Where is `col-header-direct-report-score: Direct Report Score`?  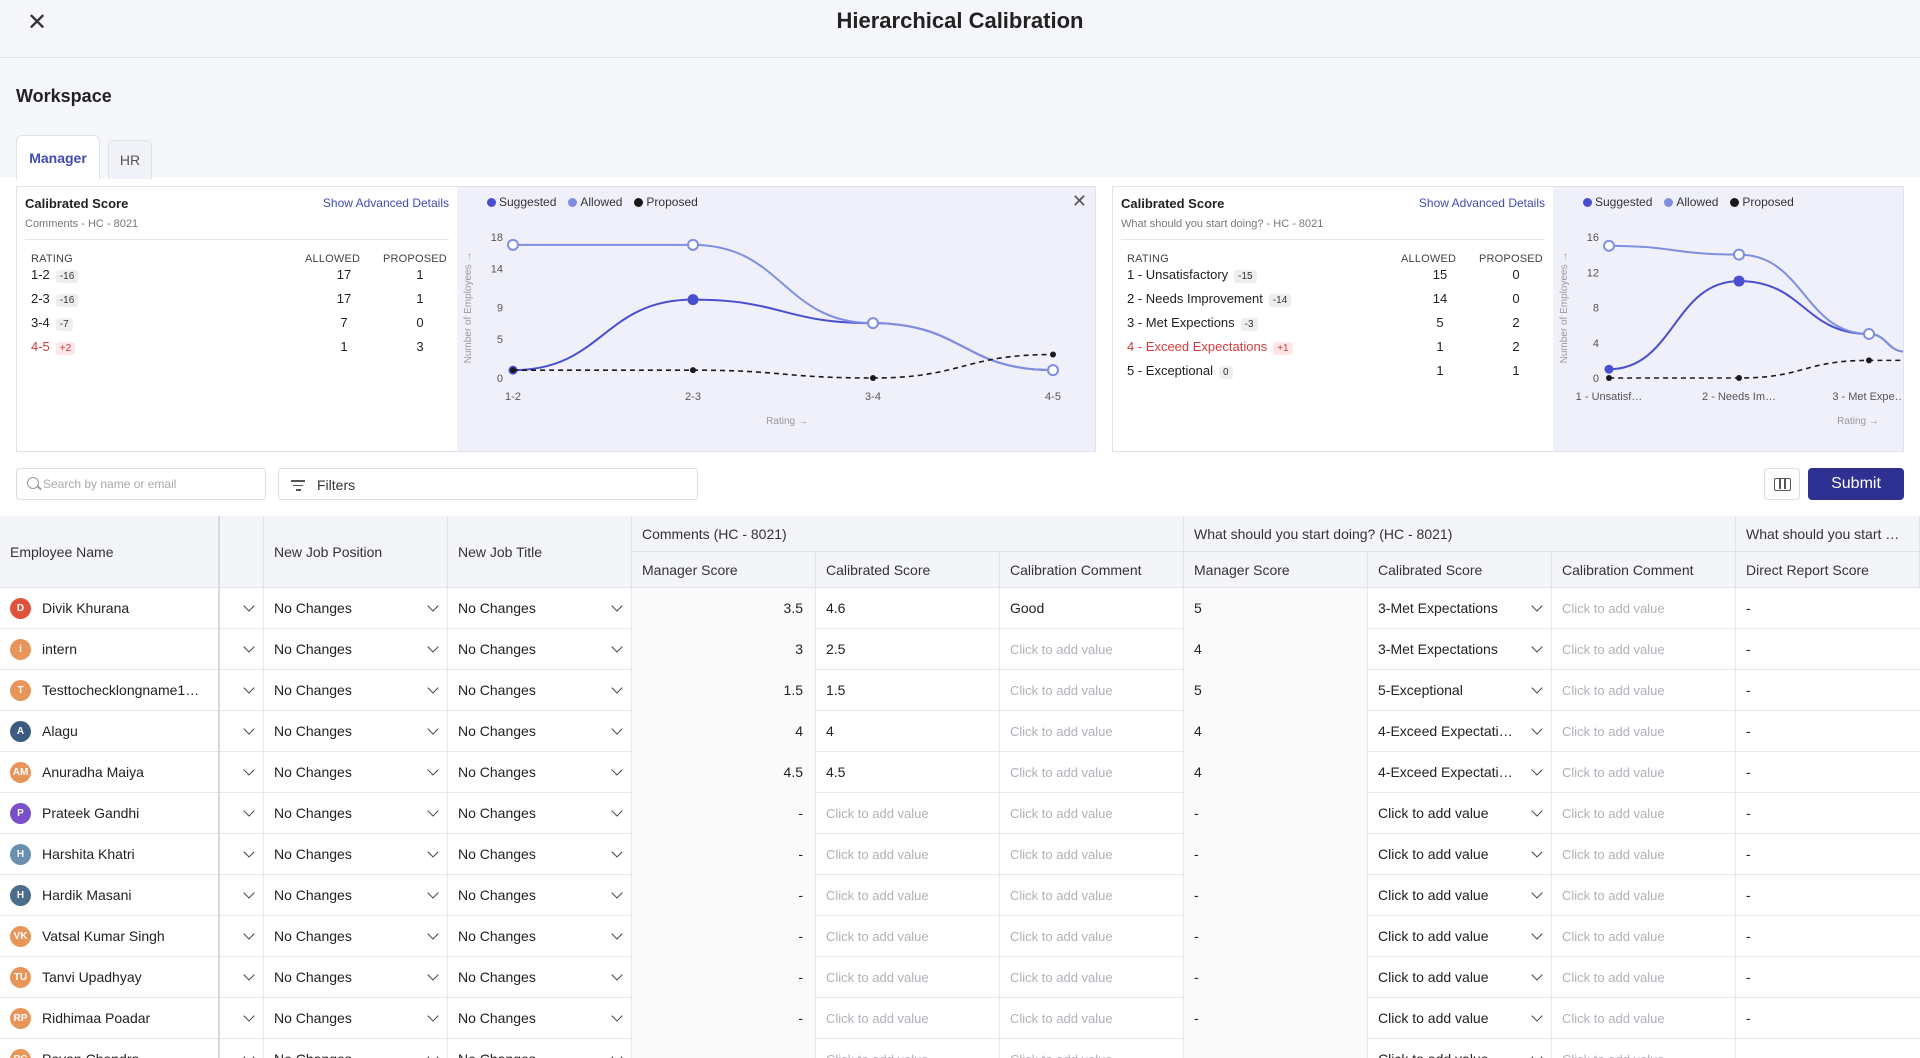
col-header-direct-report-score: Direct Report Score is located at coordinates (1828, 570).